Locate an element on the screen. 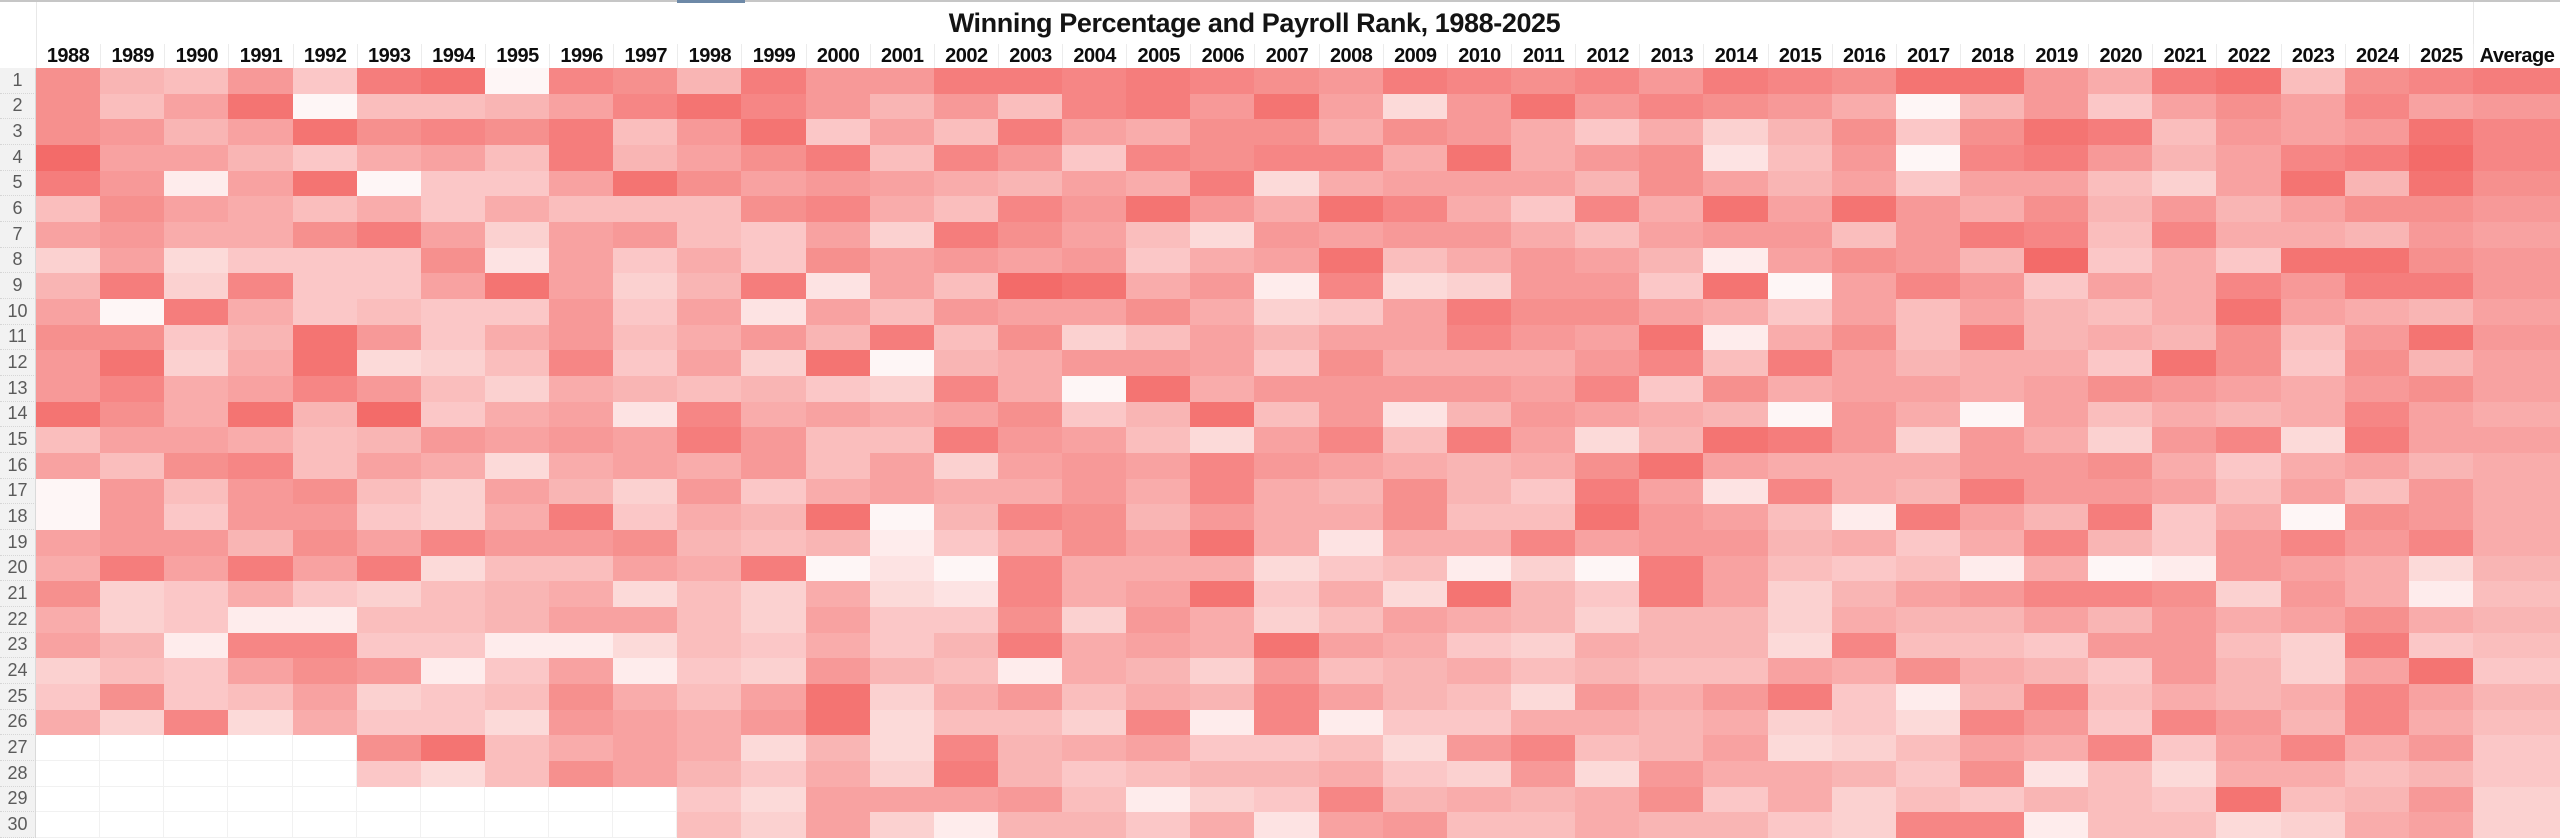 This screenshot has height=838, width=2560. heatmap-cell-1994-rank6 is located at coordinates (452, 209).